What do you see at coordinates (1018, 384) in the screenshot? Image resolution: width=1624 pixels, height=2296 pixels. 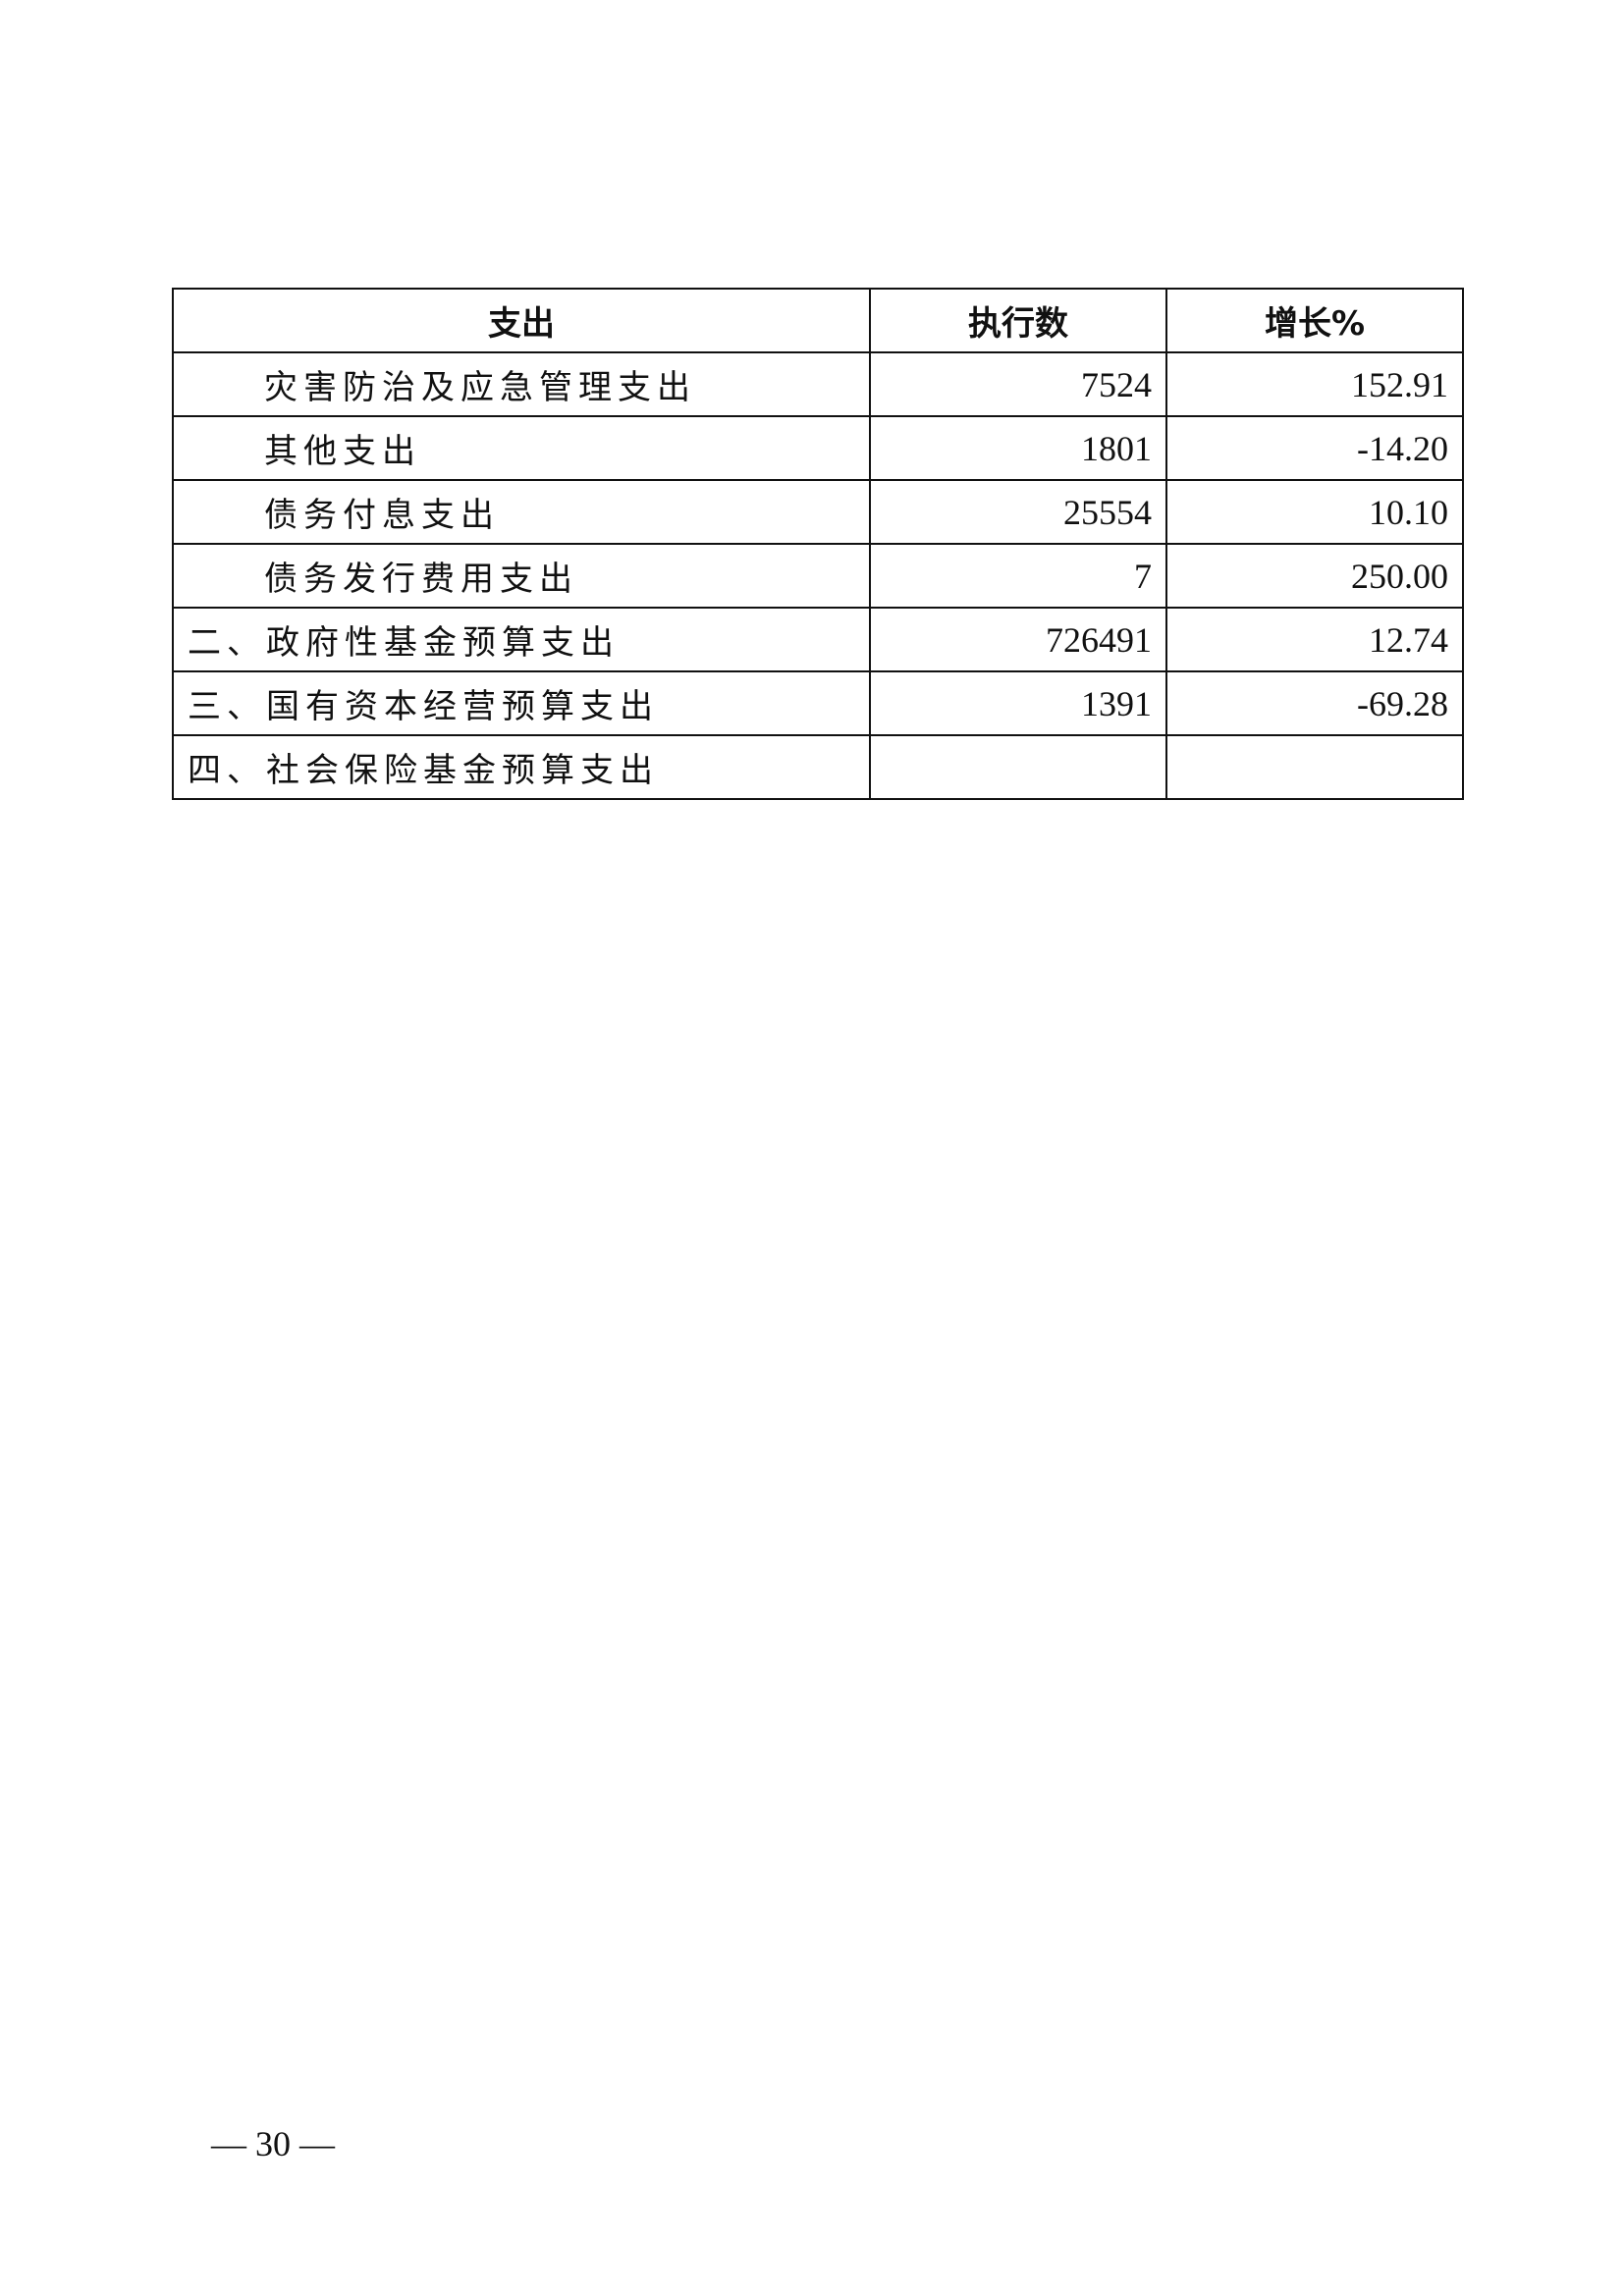 I see `row-amount: 7524` at bounding box center [1018, 384].